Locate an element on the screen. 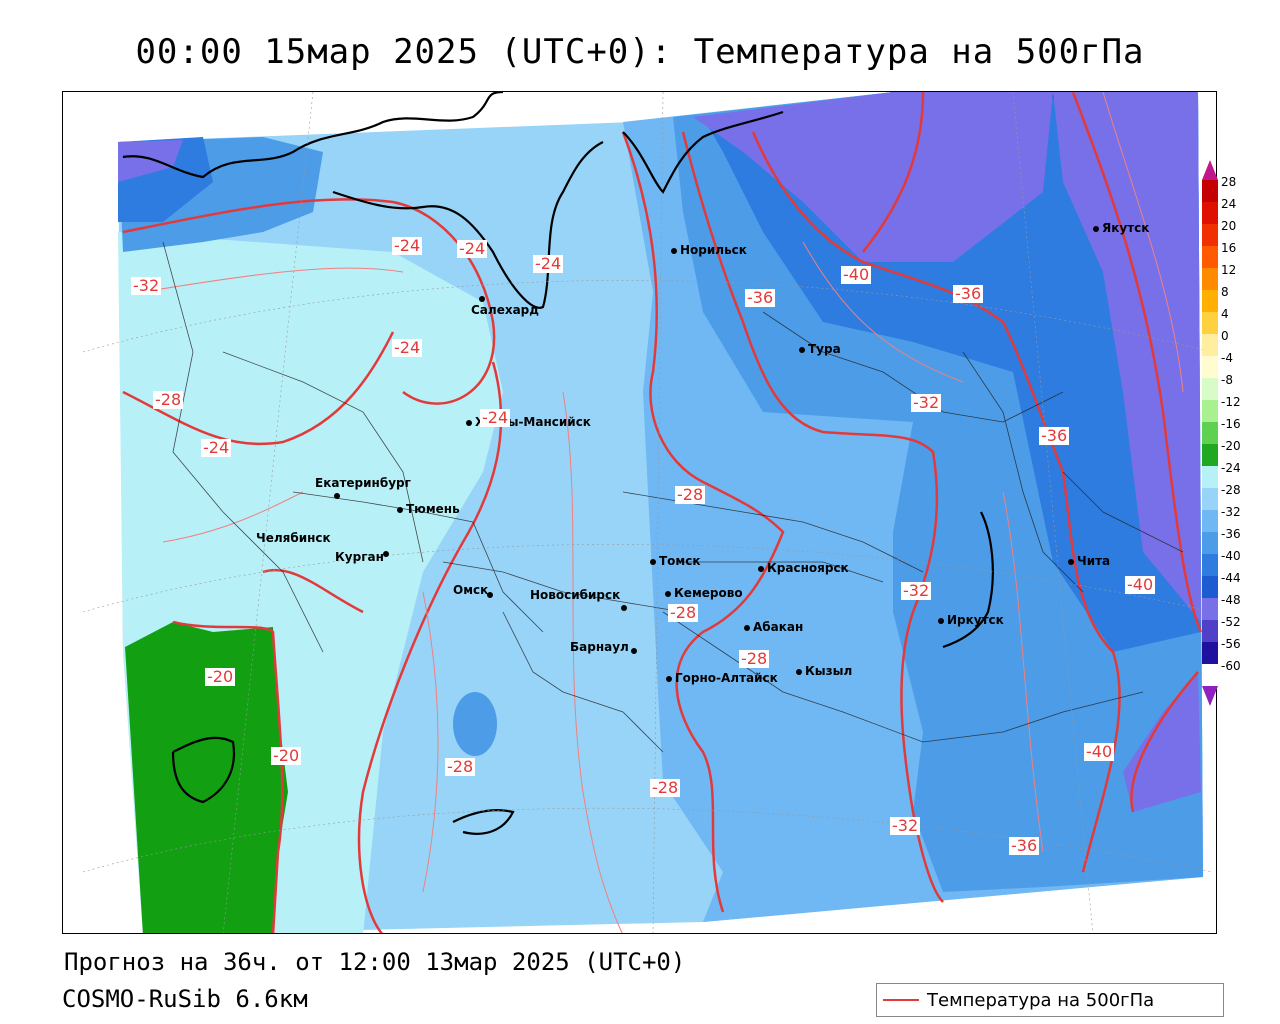 Image resolution: width=1280 pixels, height=1024 pixels. colorbar is located at coordinates (1210, 433).